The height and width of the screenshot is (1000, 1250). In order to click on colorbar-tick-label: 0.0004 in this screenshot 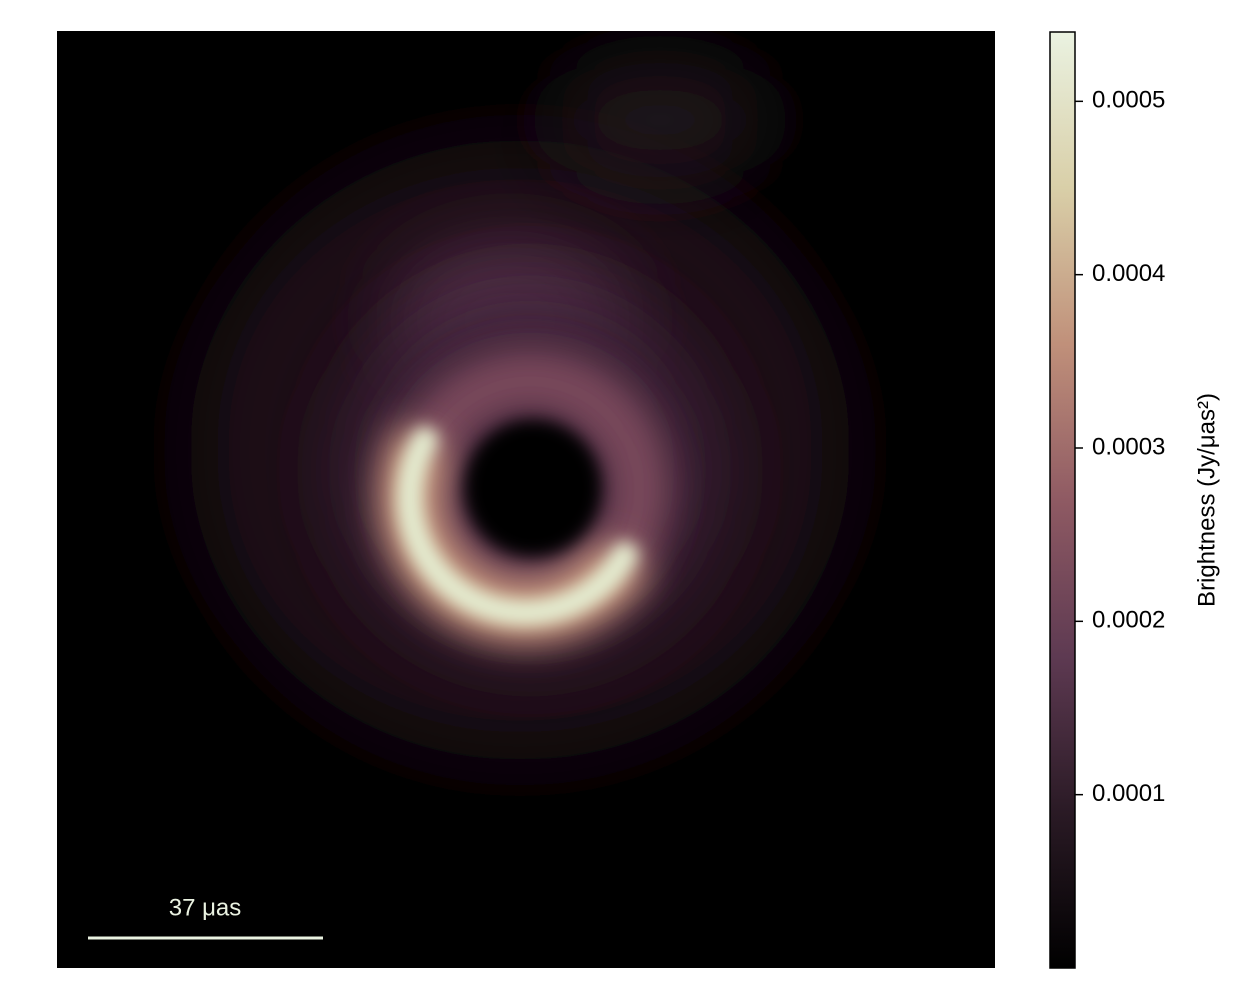, I will do `click(1128, 273)`.